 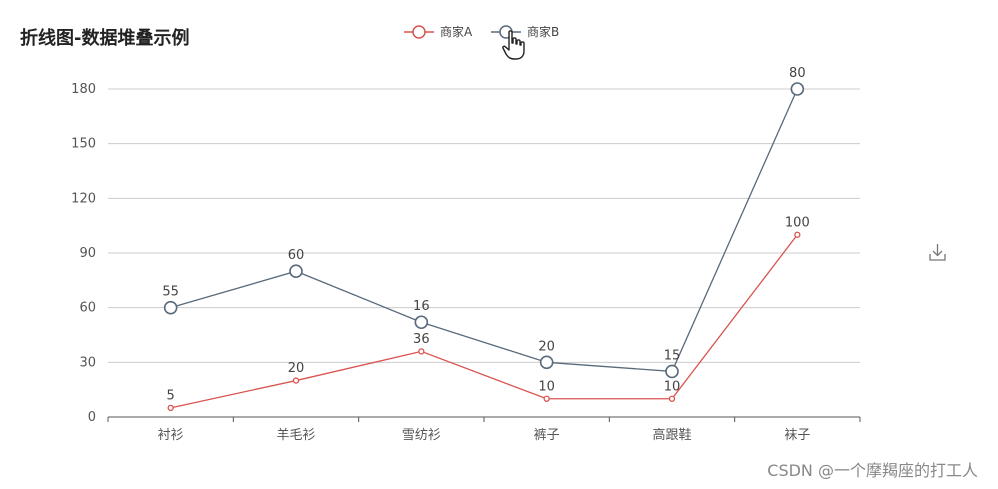 What do you see at coordinates (481, 31) in the screenshot?
I see `legend: 商家A 商家B` at bounding box center [481, 31].